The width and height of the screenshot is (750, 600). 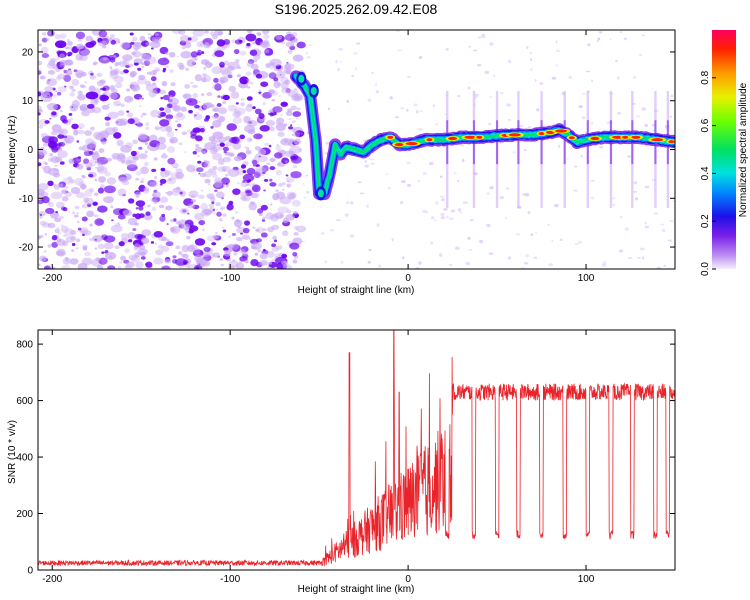 What do you see at coordinates (52, 278) in the screenshot?
I see `x-tick-label: -200` at bounding box center [52, 278].